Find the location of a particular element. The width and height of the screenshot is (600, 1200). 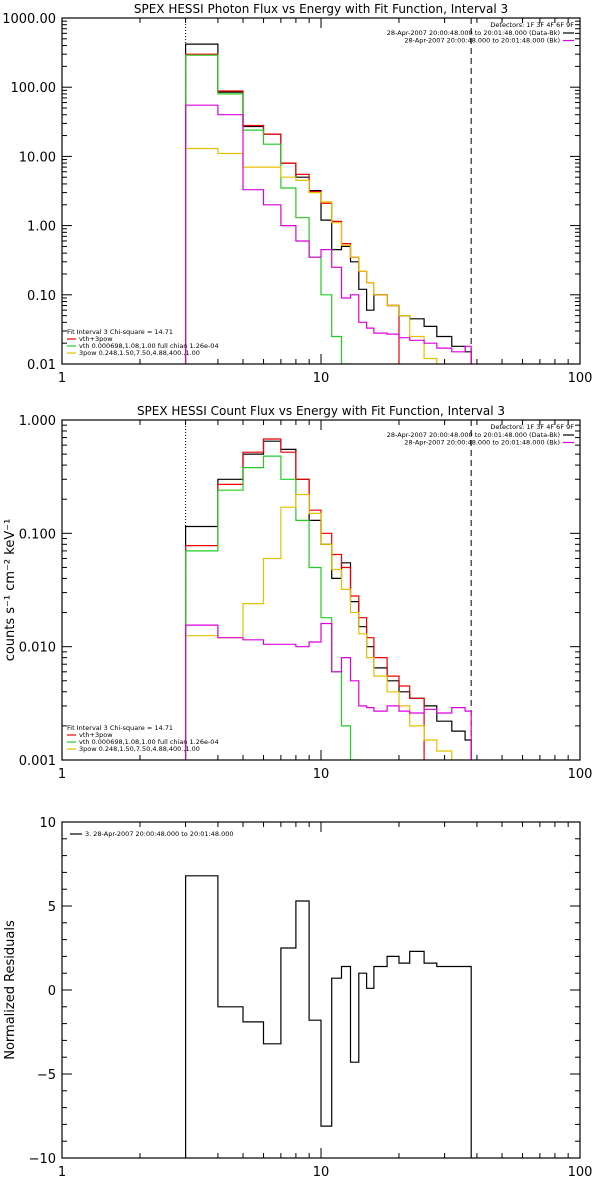

y-tick-label: 10.00 is located at coordinates (37, 157).